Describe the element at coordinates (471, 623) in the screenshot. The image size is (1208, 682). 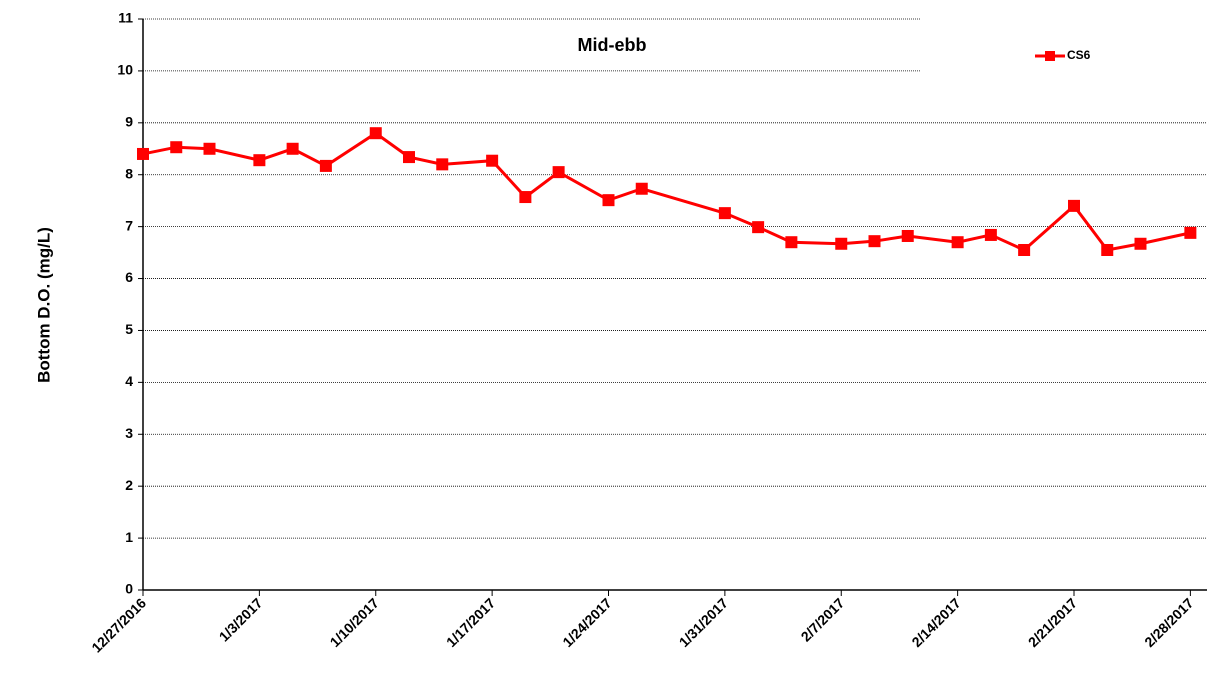
I see `x-tick-label: 1/17/2017` at that location.